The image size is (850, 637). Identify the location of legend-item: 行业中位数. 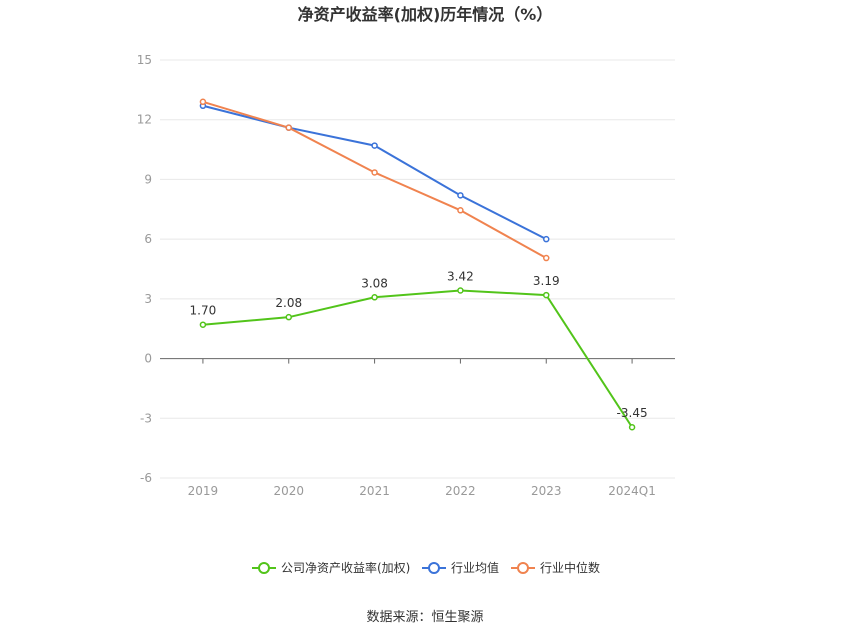
(555, 567).